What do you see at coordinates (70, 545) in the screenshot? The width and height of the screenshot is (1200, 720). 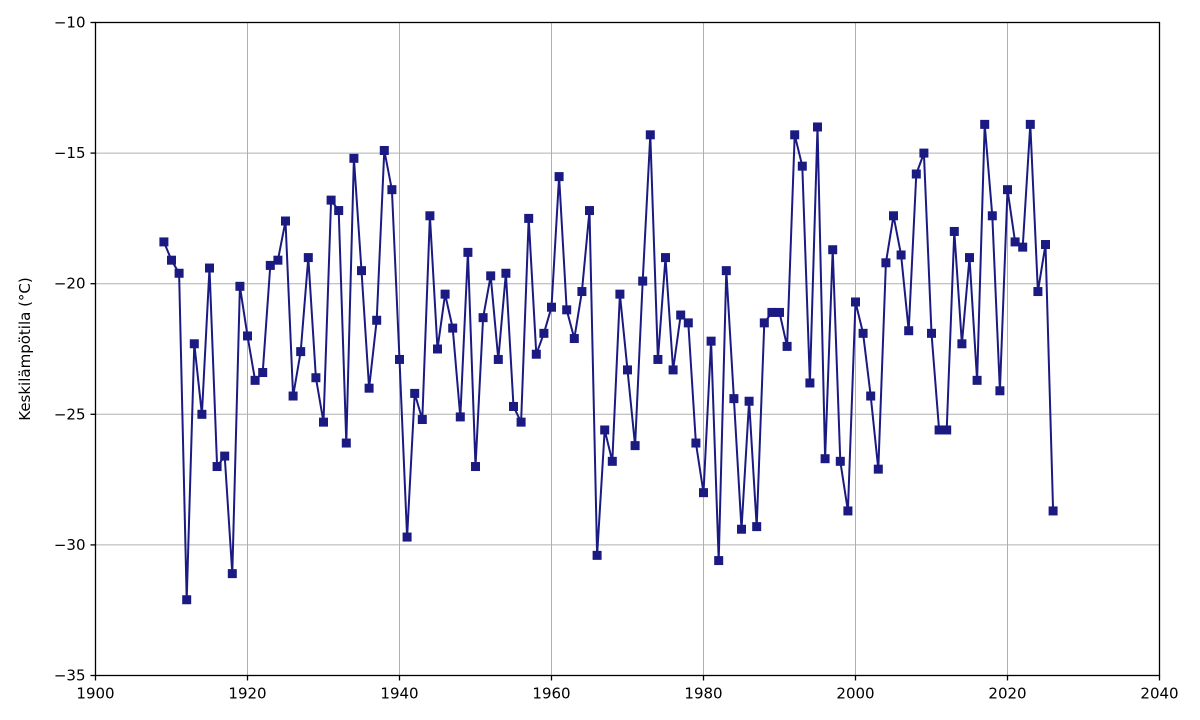 I see `y-tick-label: −30` at bounding box center [70, 545].